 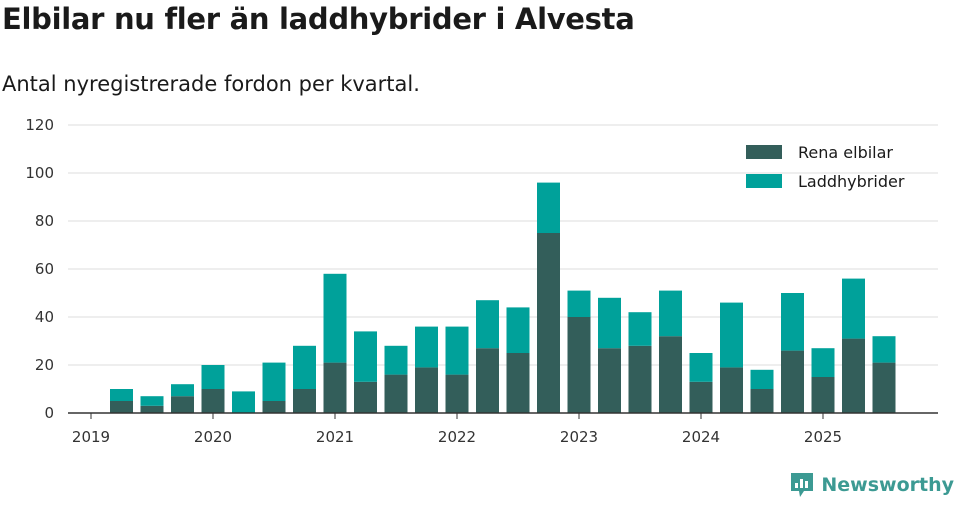 What do you see at coordinates (365, 397) in the screenshot?
I see `bar-rena-elbilar: 2021 Q2 — Rena elbilar: 13` at bounding box center [365, 397].